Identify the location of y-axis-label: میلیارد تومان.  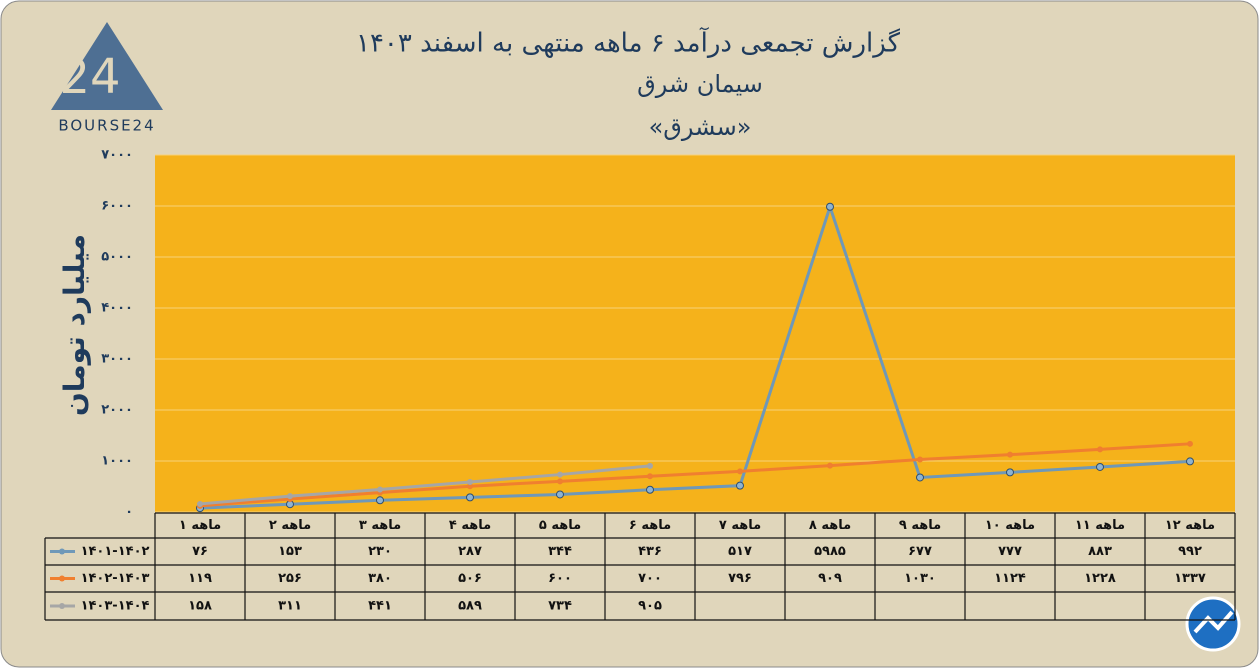
(74, 325).